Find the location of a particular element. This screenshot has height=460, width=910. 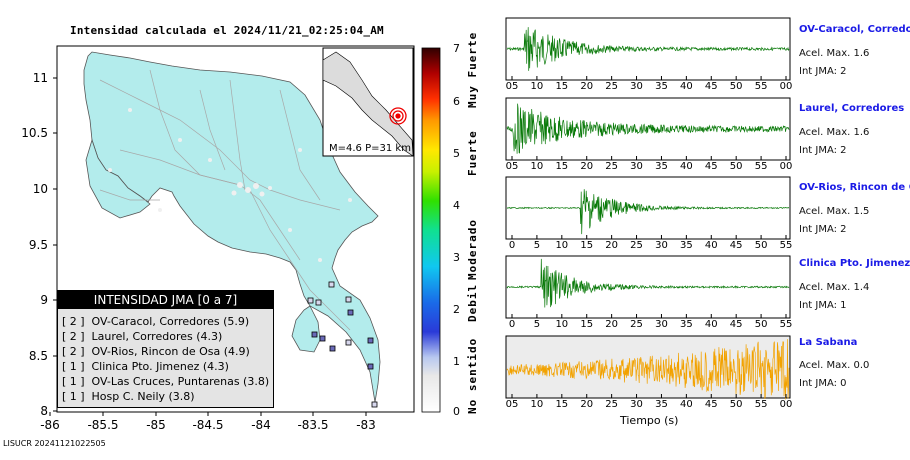

lat-tick: 11 is located at coordinates (40, 78).